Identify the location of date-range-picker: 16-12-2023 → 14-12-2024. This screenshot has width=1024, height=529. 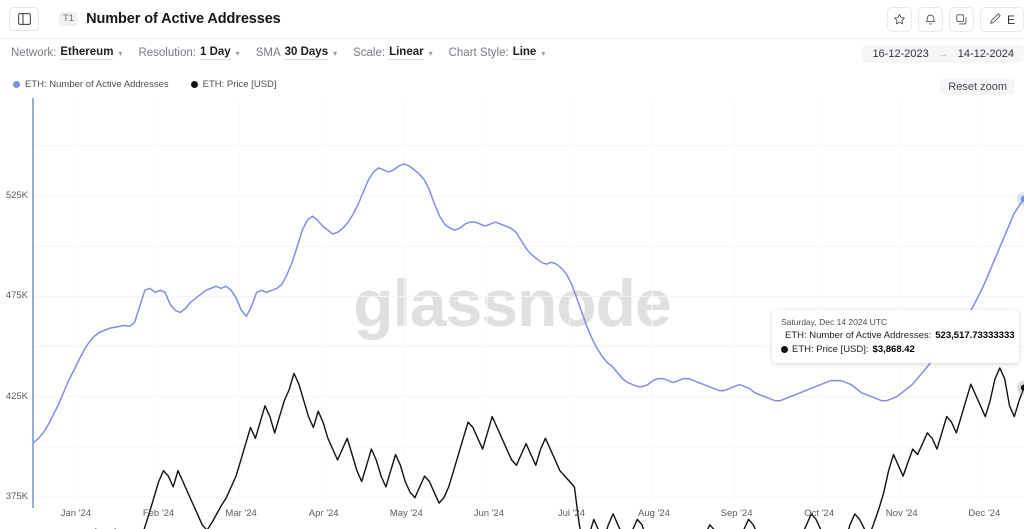
(943, 54).